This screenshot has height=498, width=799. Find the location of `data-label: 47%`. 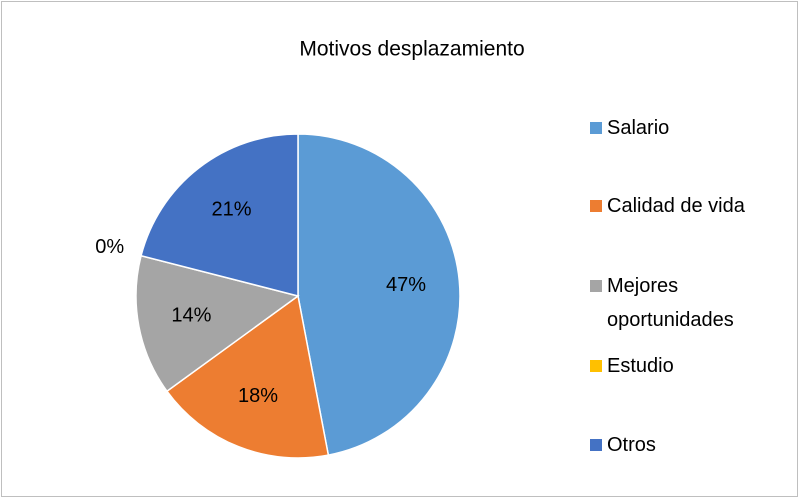

data-label: 47% is located at coordinates (406, 285).